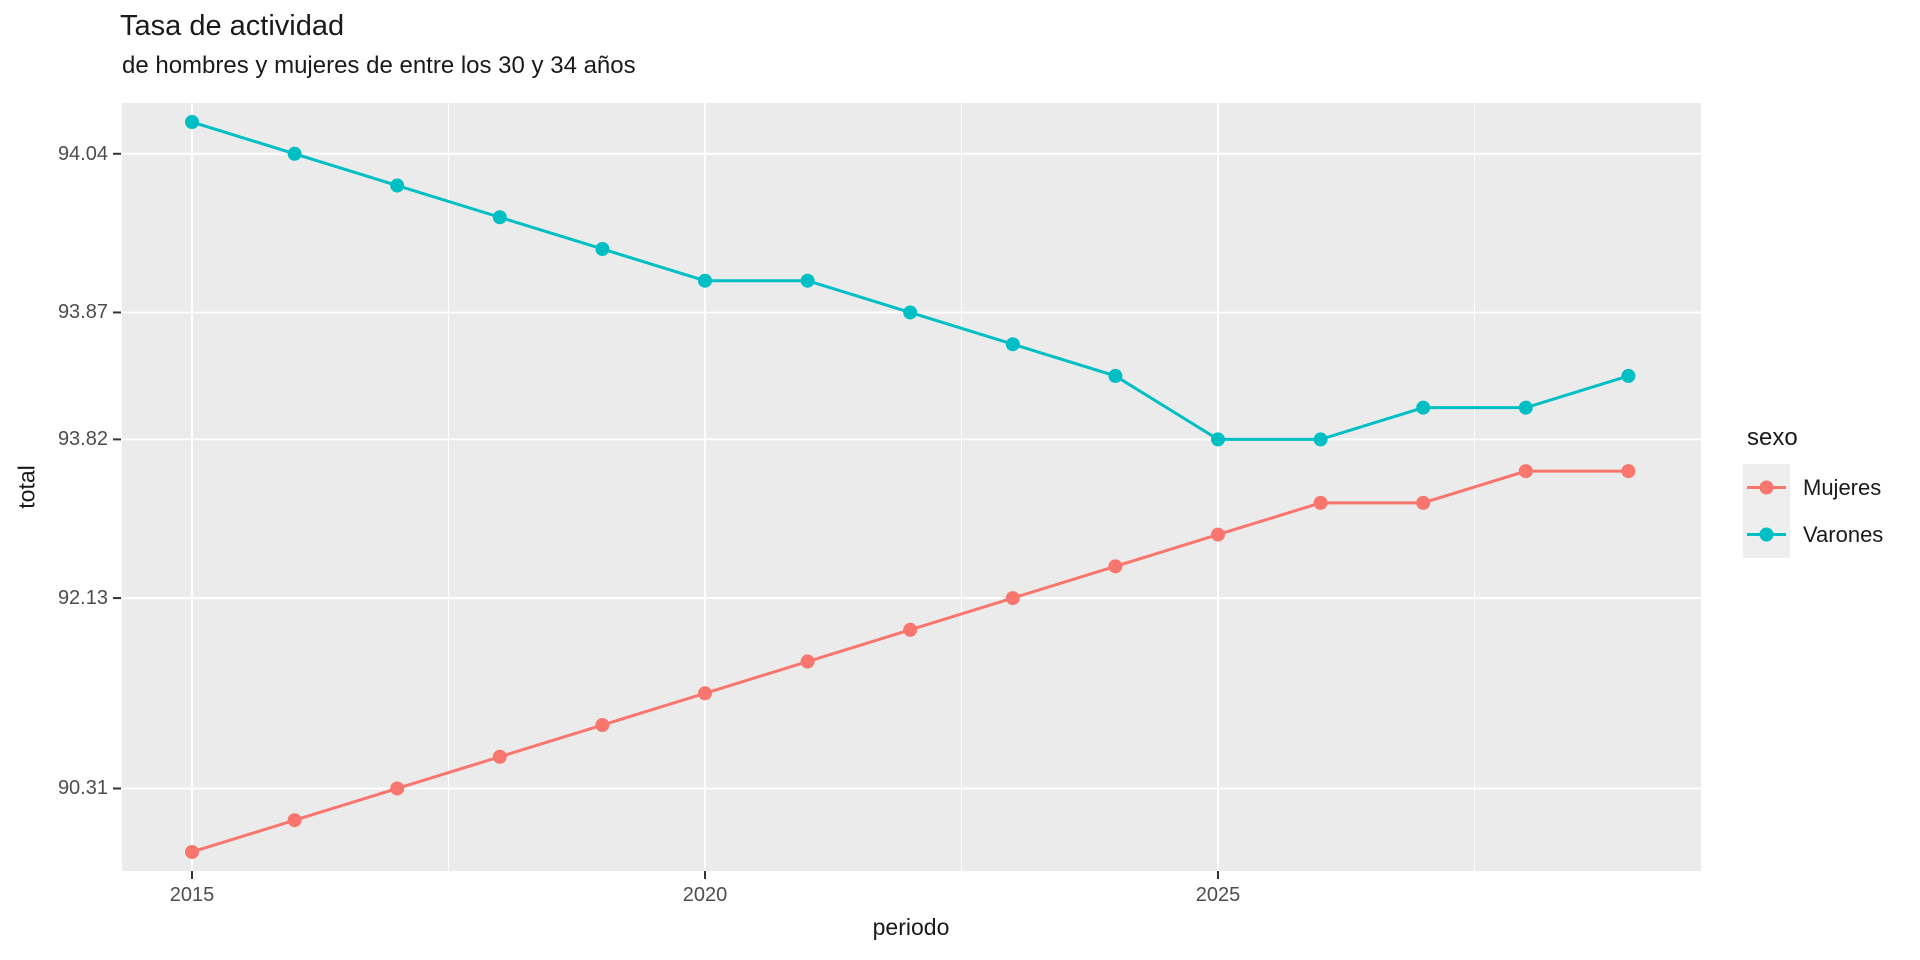 This screenshot has height=960, width=1920. Describe the element at coordinates (1525, 471) in the screenshot. I see `data-point-mujeres-2028` at that location.